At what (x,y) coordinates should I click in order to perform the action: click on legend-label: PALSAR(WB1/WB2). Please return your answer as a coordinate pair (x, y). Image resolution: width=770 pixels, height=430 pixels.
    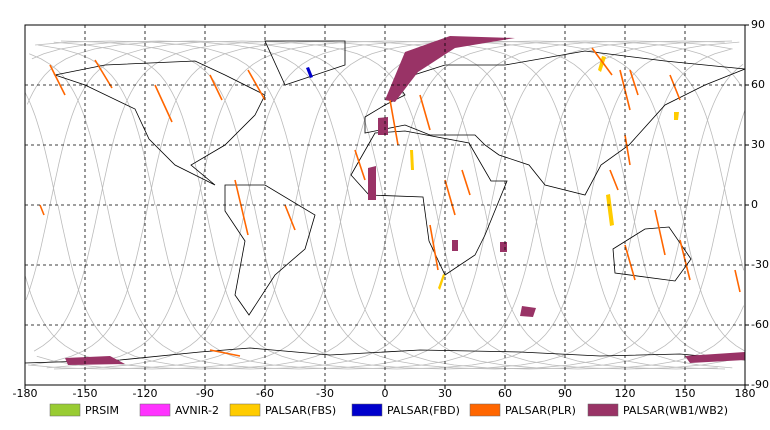
    Looking at the image, I should click on (675, 410).